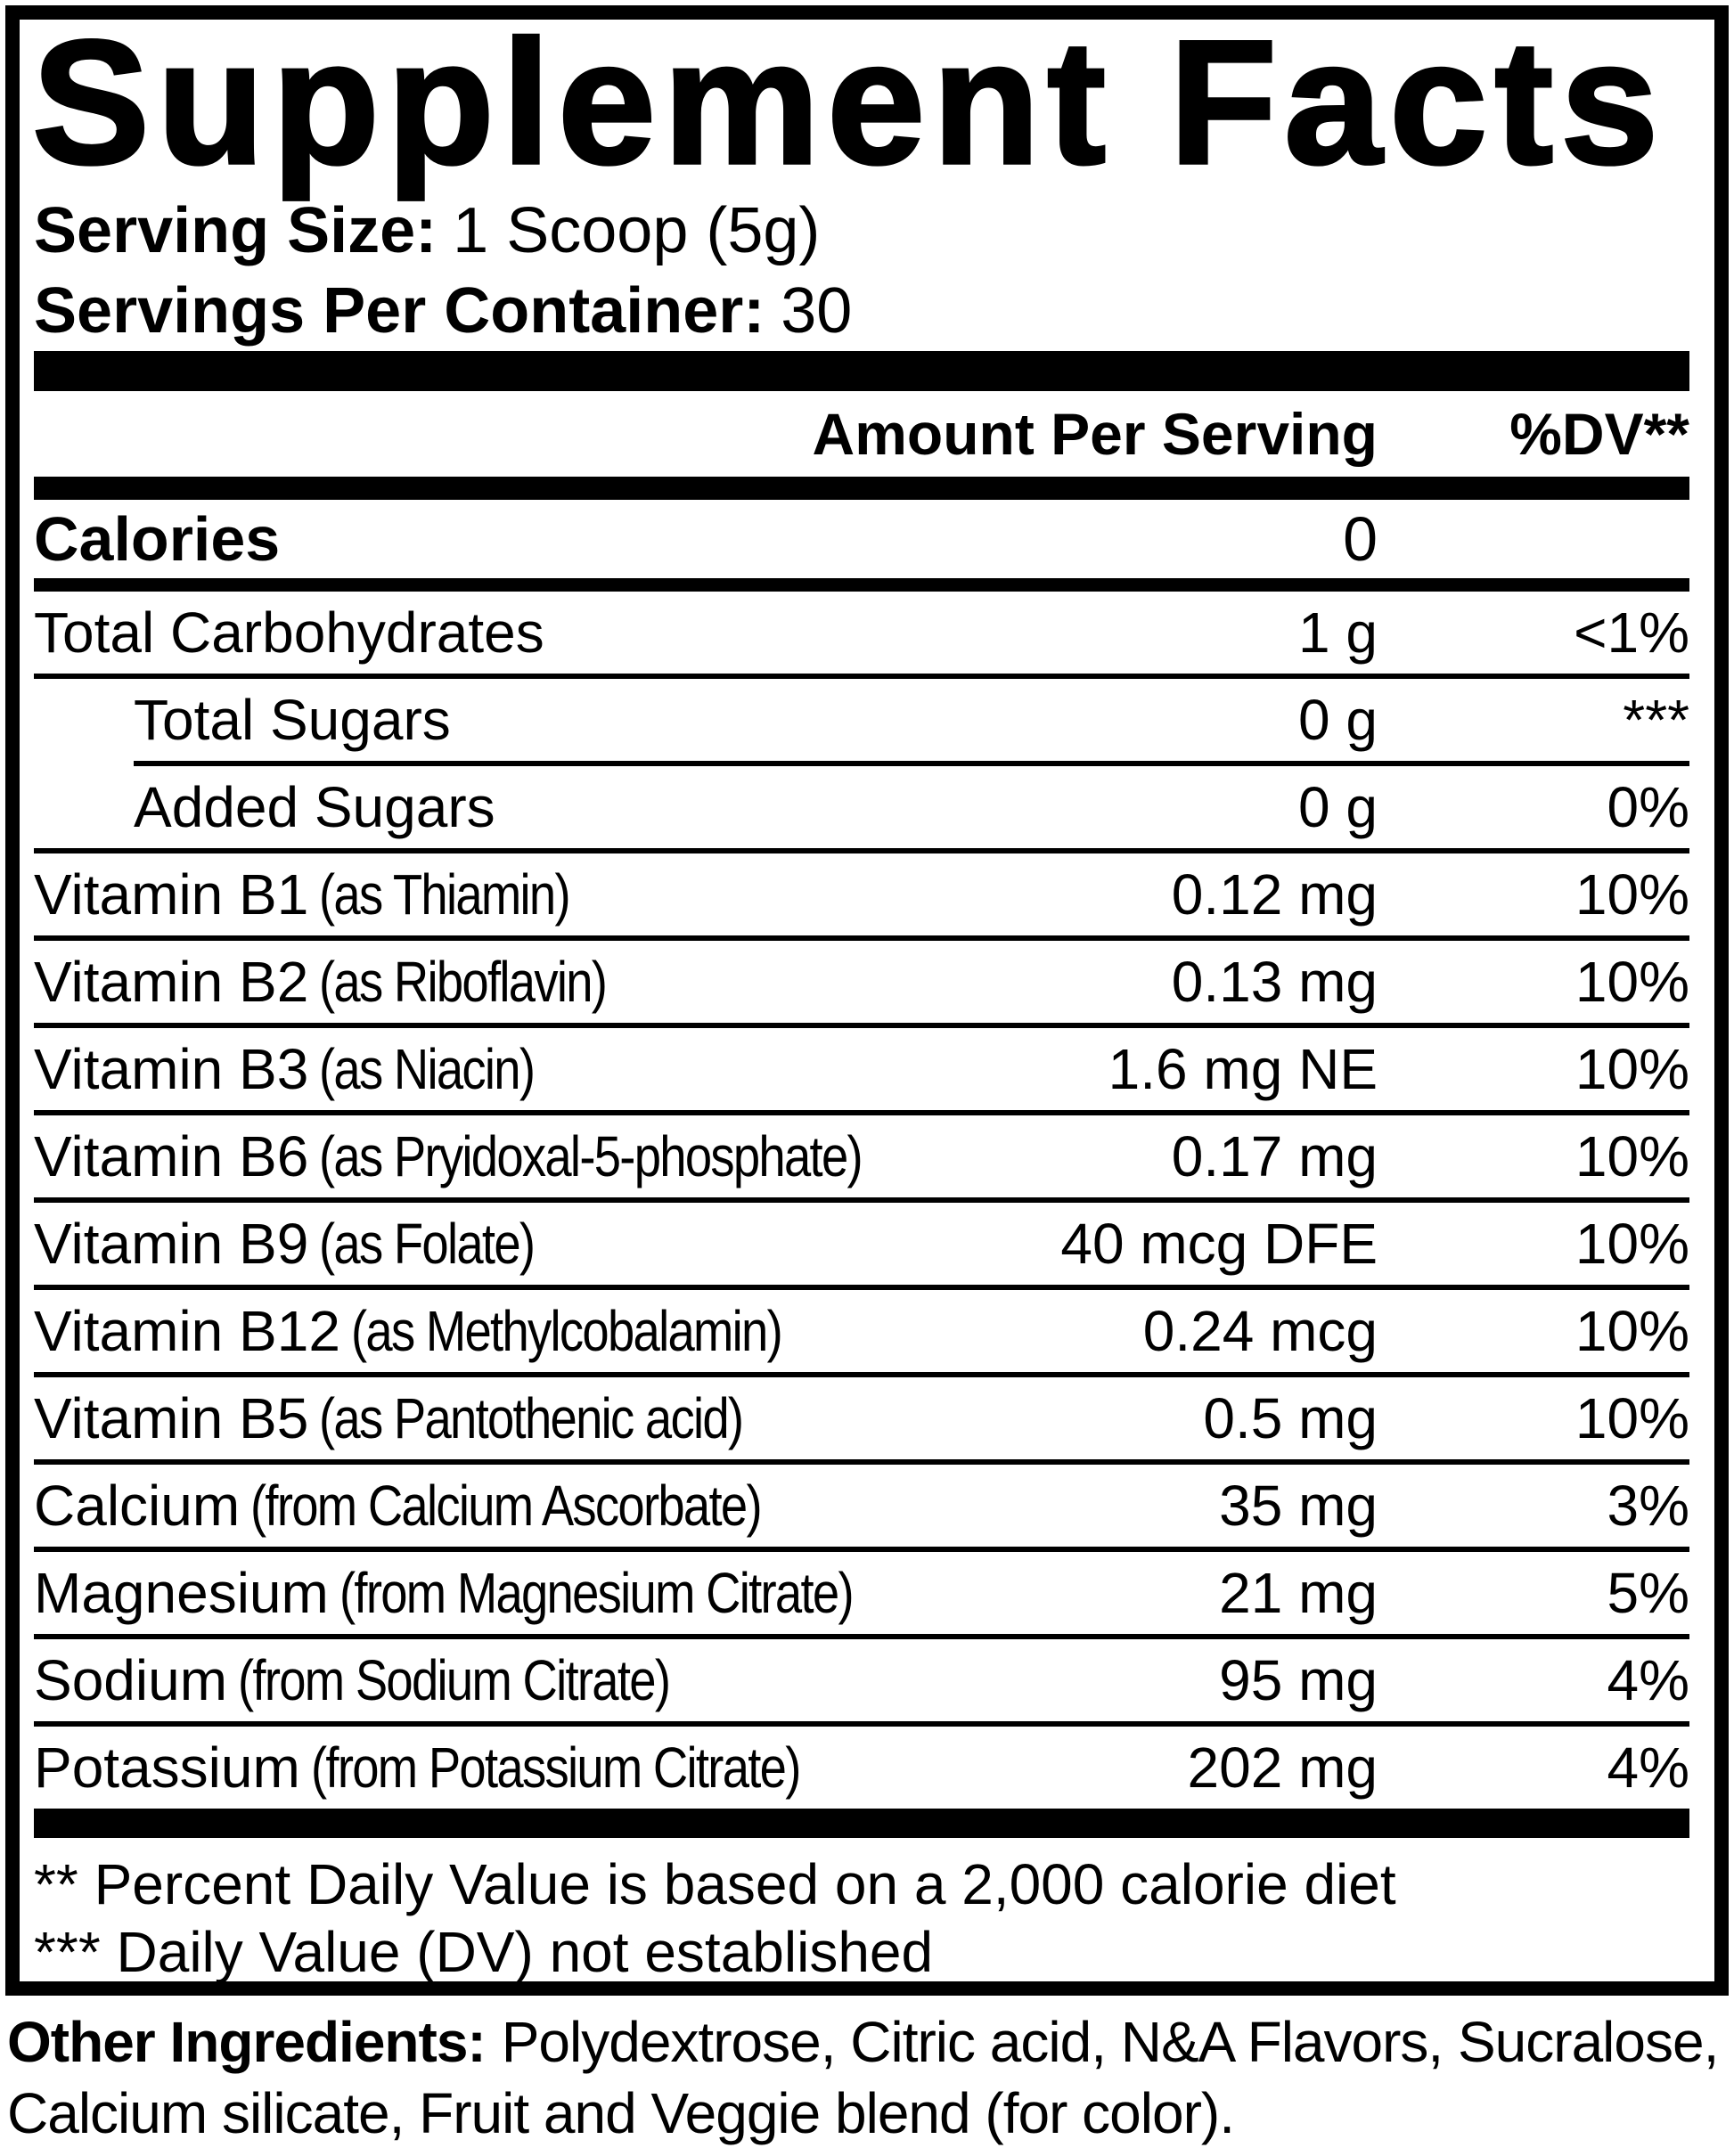 The width and height of the screenshot is (1734, 2156). Describe the element at coordinates (1648, 1506) in the screenshot. I see `nutrient-dv: 3%` at that location.